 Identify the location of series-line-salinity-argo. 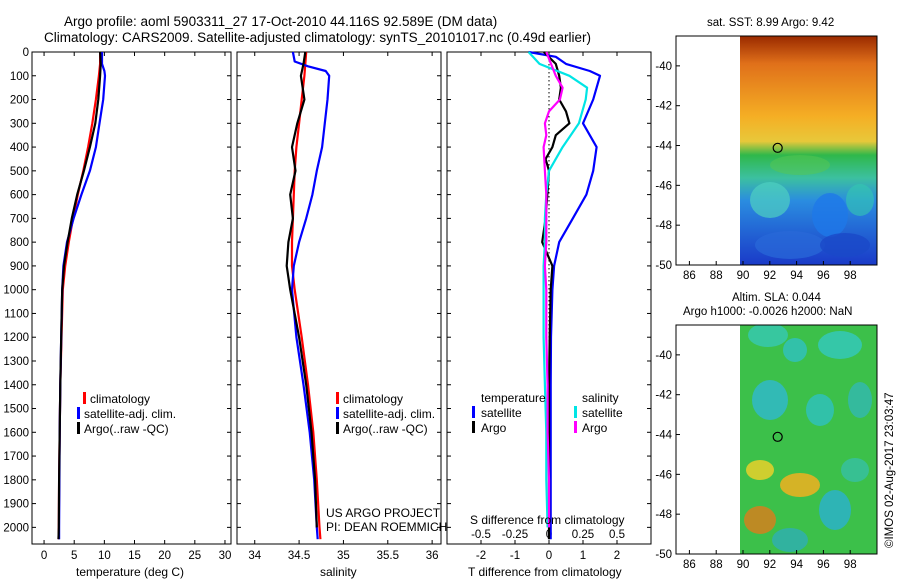
(553, 289).